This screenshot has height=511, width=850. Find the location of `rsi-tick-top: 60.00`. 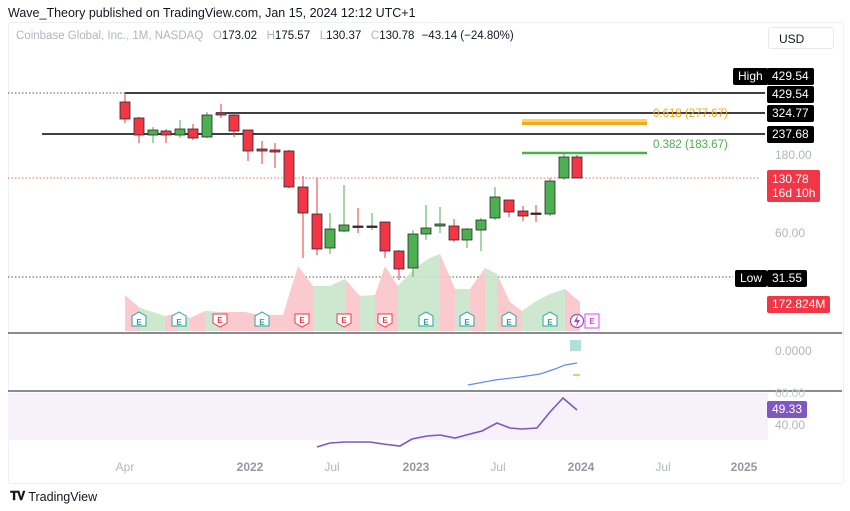

rsi-tick-top: 60.00 is located at coordinates (790, 393).